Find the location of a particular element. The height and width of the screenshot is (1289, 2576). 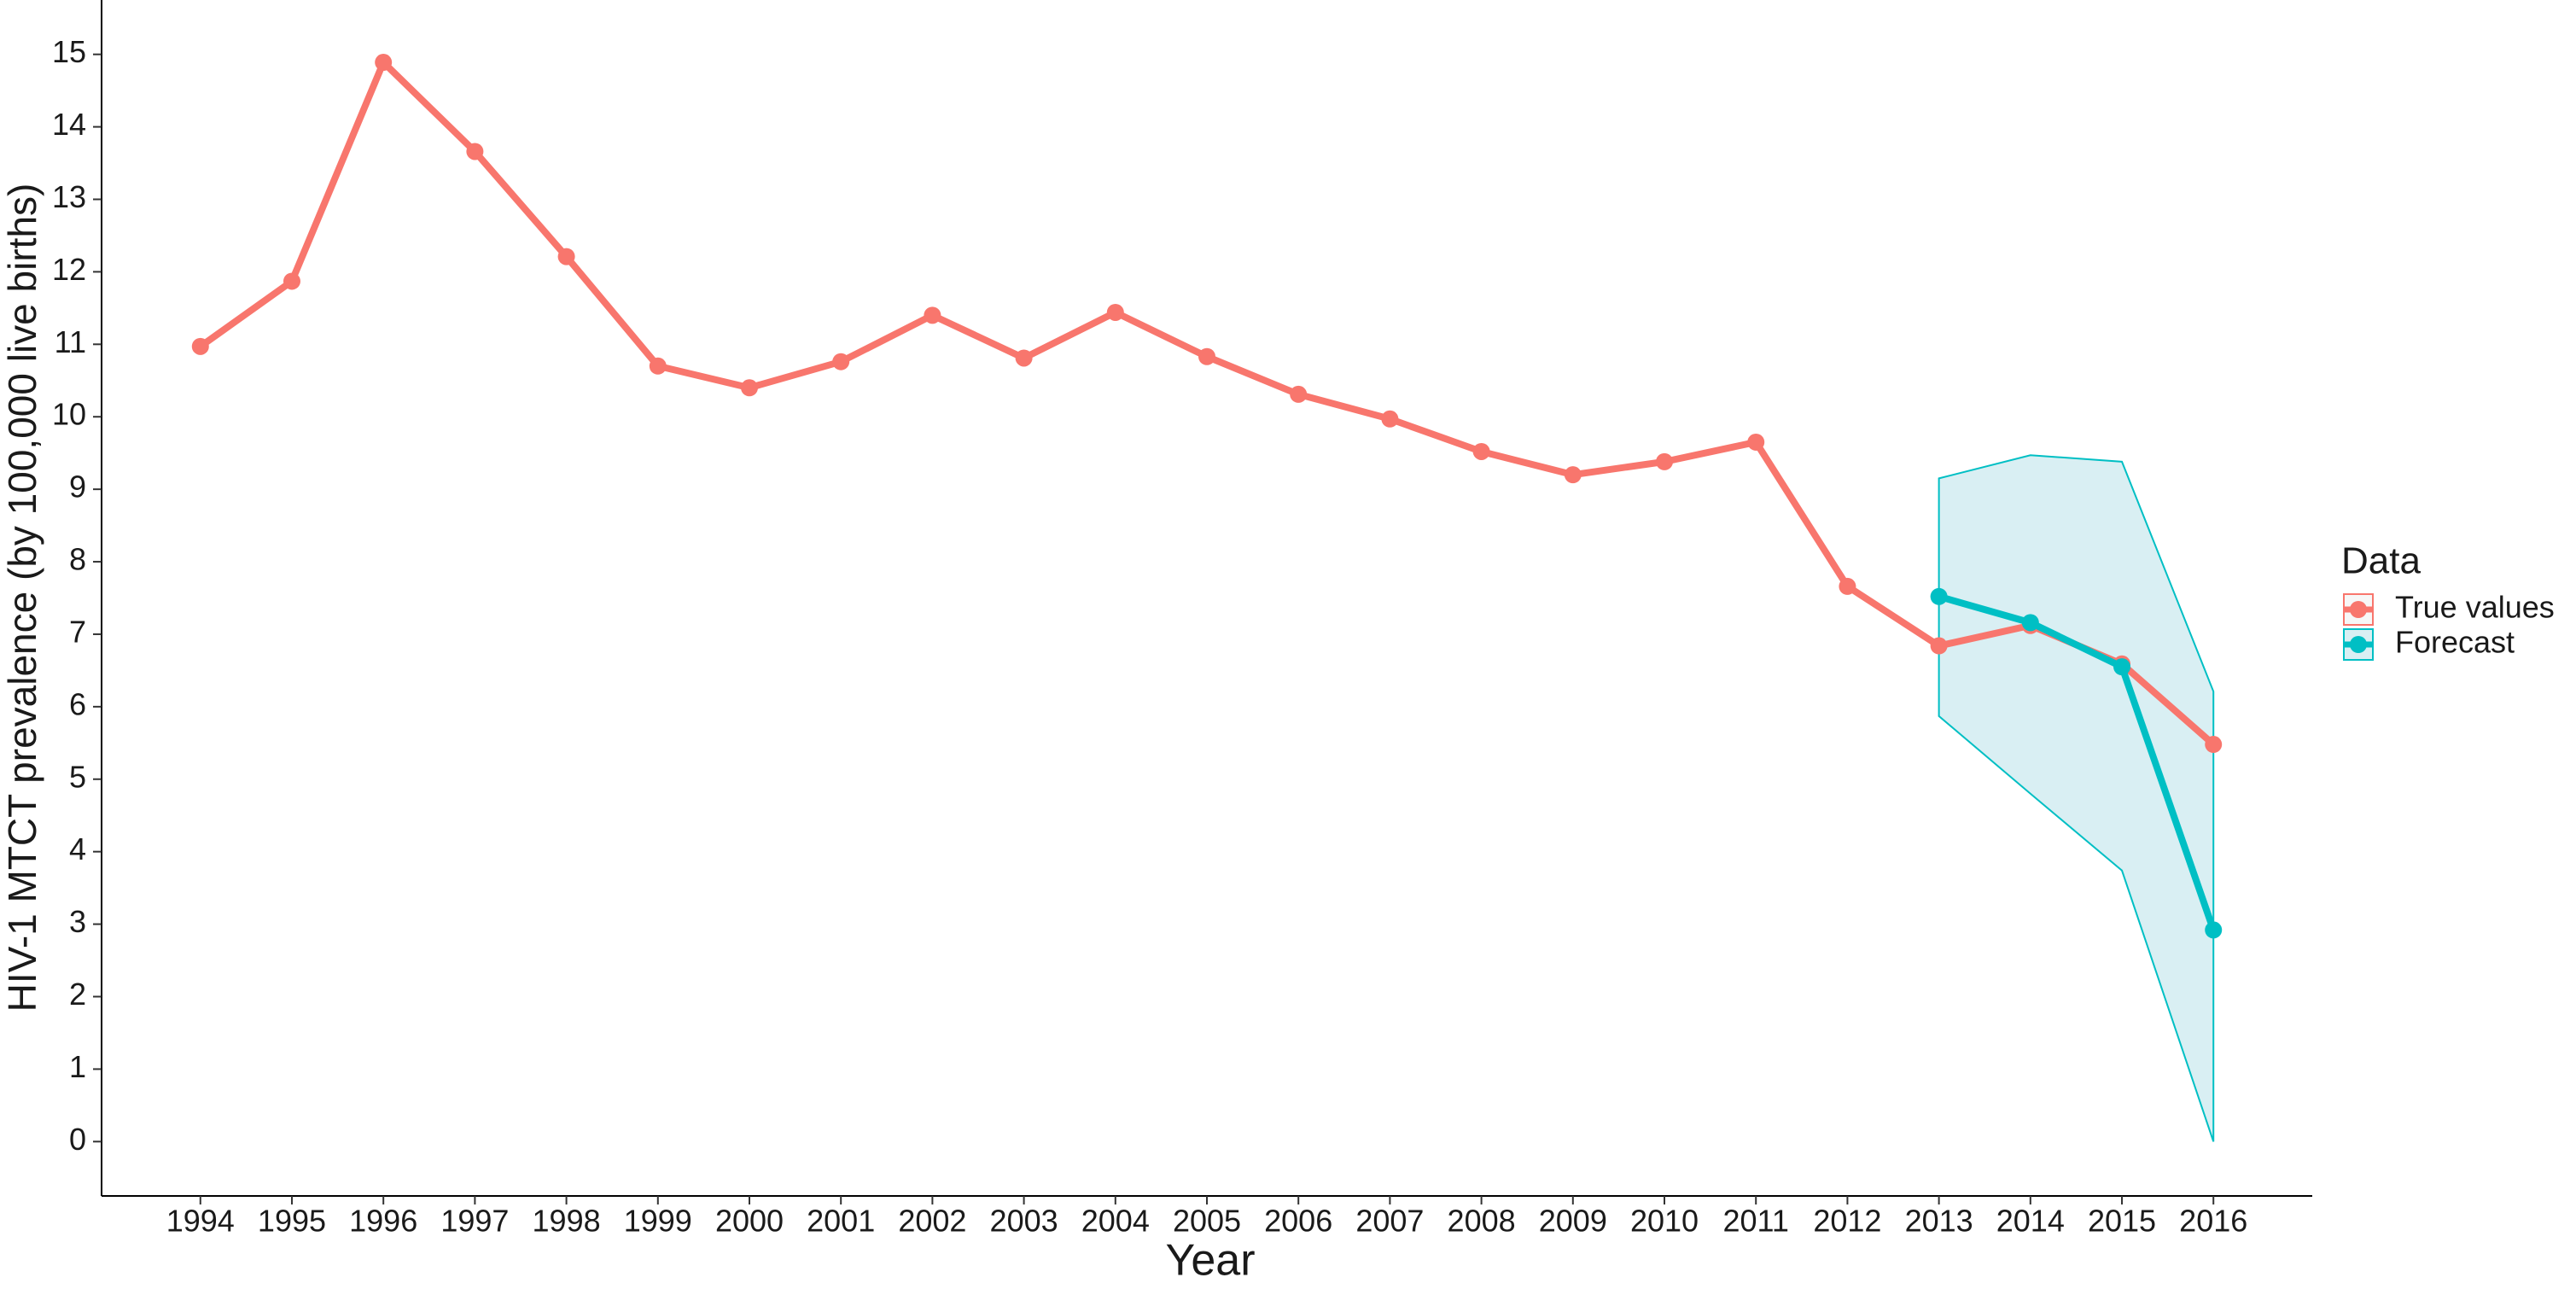

legend-label: True values is located at coordinates (2475, 607).